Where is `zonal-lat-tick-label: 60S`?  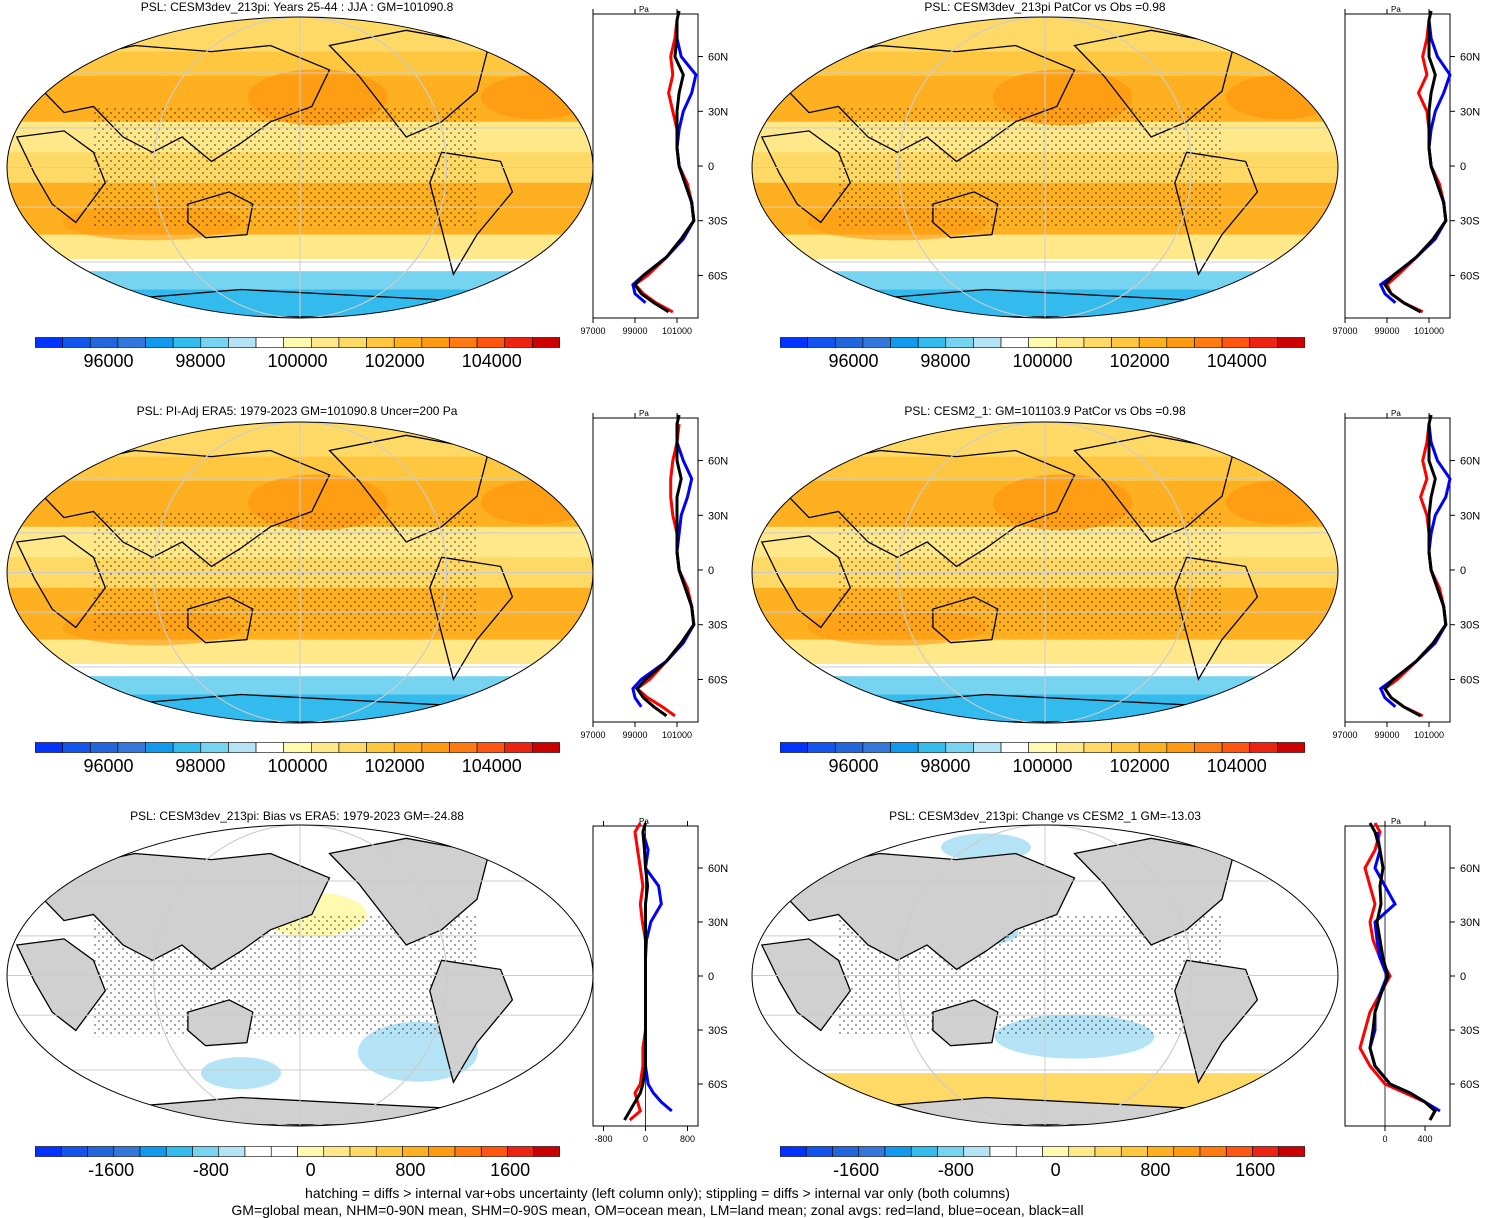
zonal-lat-tick-label: 60S is located at coordinates (718, 680).